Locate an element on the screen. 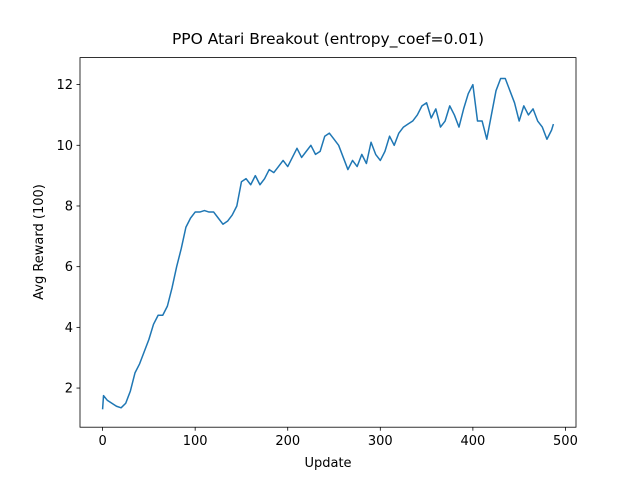 This screenshot has width=640, height=480. x-axis-label: Update is located at coordinates (327, 463).